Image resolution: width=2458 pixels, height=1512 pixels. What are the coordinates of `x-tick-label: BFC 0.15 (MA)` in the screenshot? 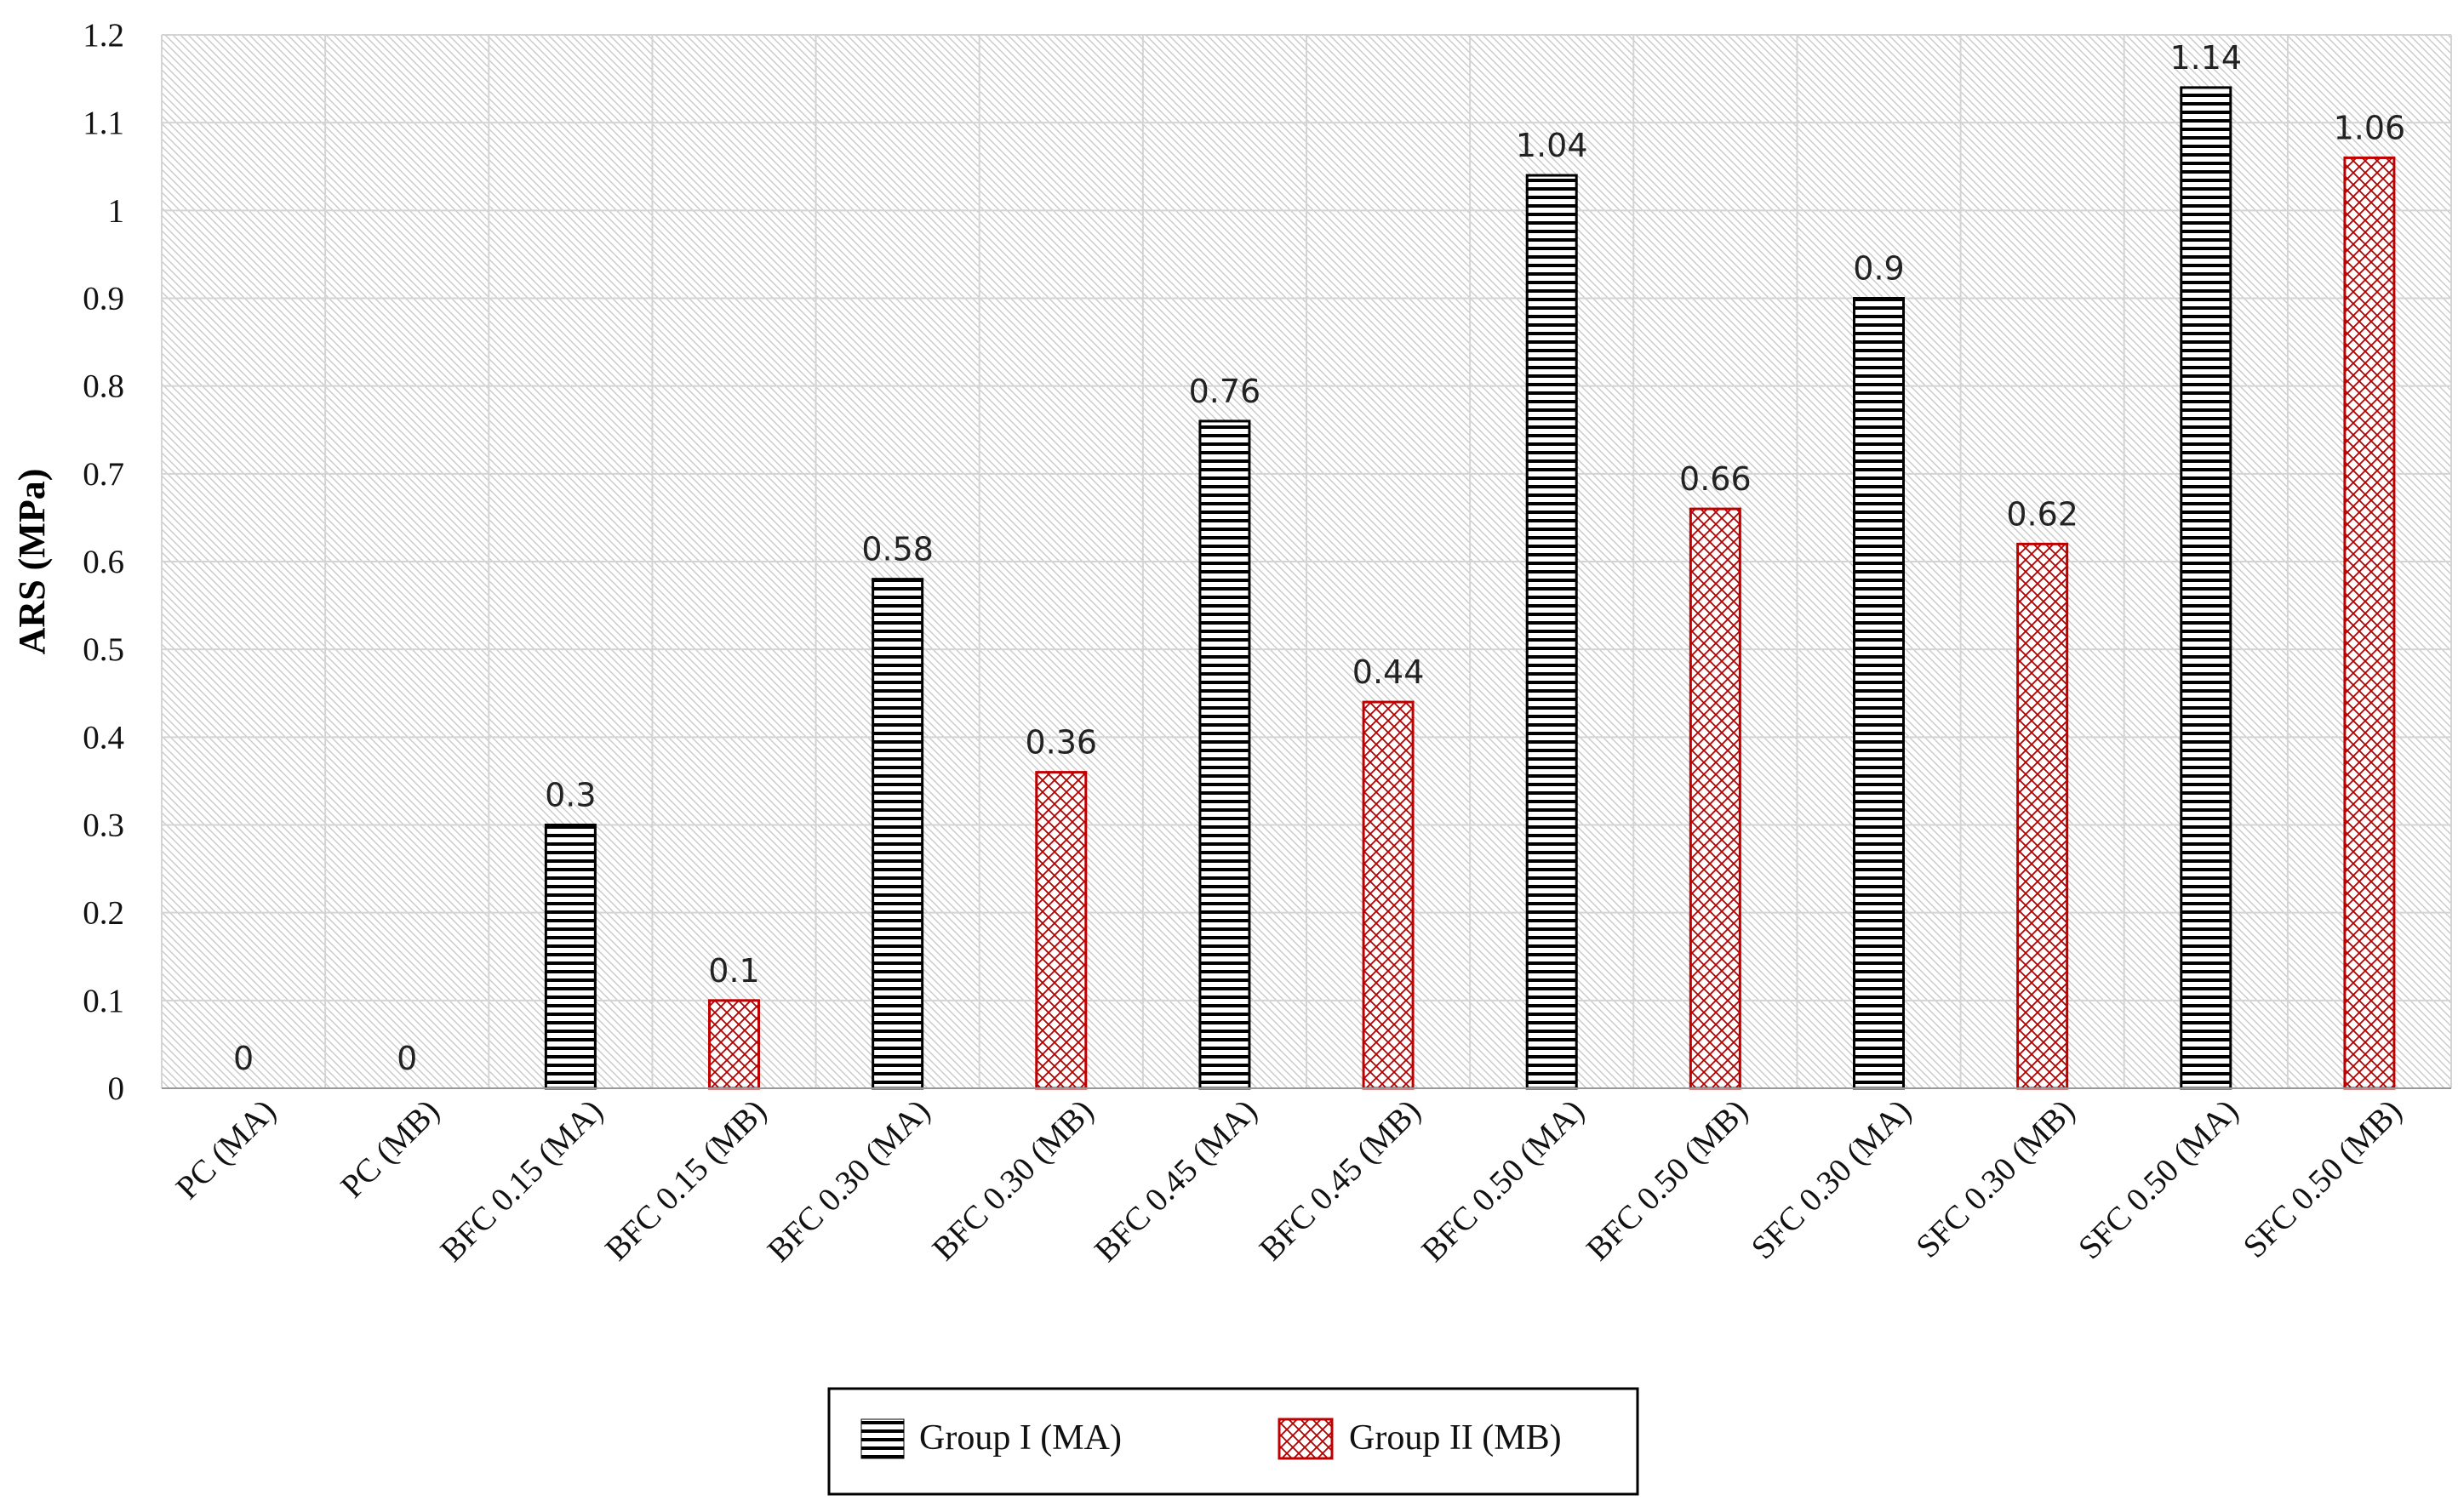 It's located at (521, 1181).